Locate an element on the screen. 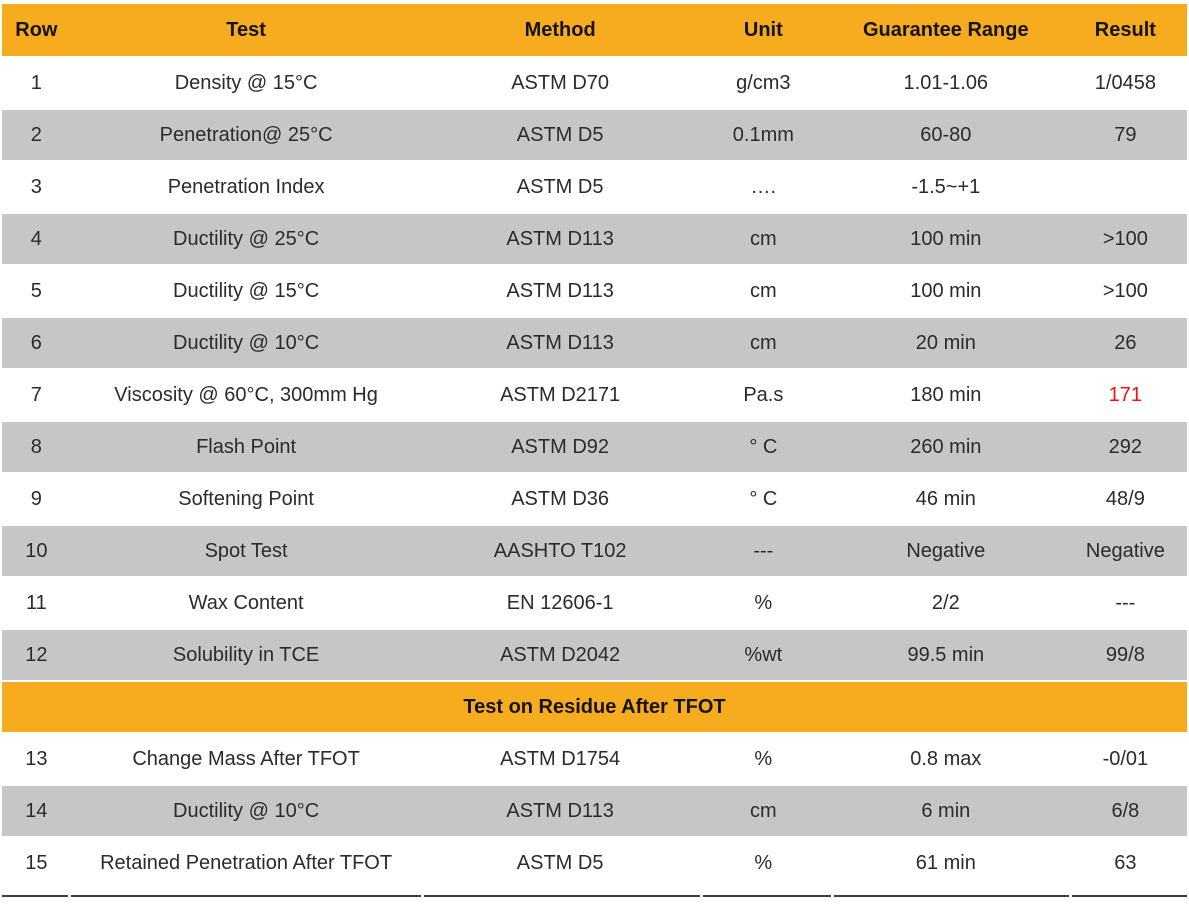  section-title: Test on Residue After TFOT is located at coordinates (594, 707).